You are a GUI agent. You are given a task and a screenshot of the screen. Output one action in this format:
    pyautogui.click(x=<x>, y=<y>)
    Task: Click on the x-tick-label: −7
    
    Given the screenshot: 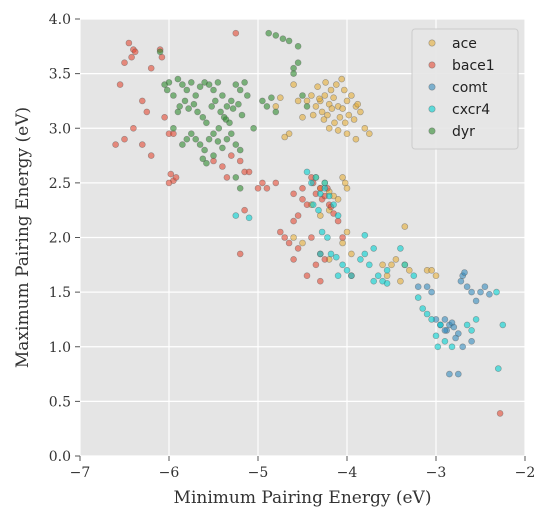 What is the action you would take?
    pyautogui.click(x=80, y=473)
    